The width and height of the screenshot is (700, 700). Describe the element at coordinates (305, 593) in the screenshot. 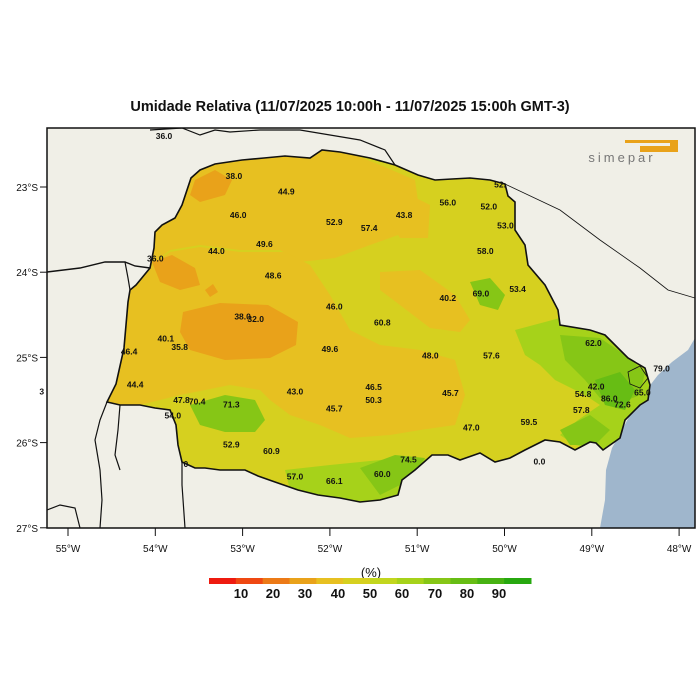

I see `colorbar-label: 30` at that location.